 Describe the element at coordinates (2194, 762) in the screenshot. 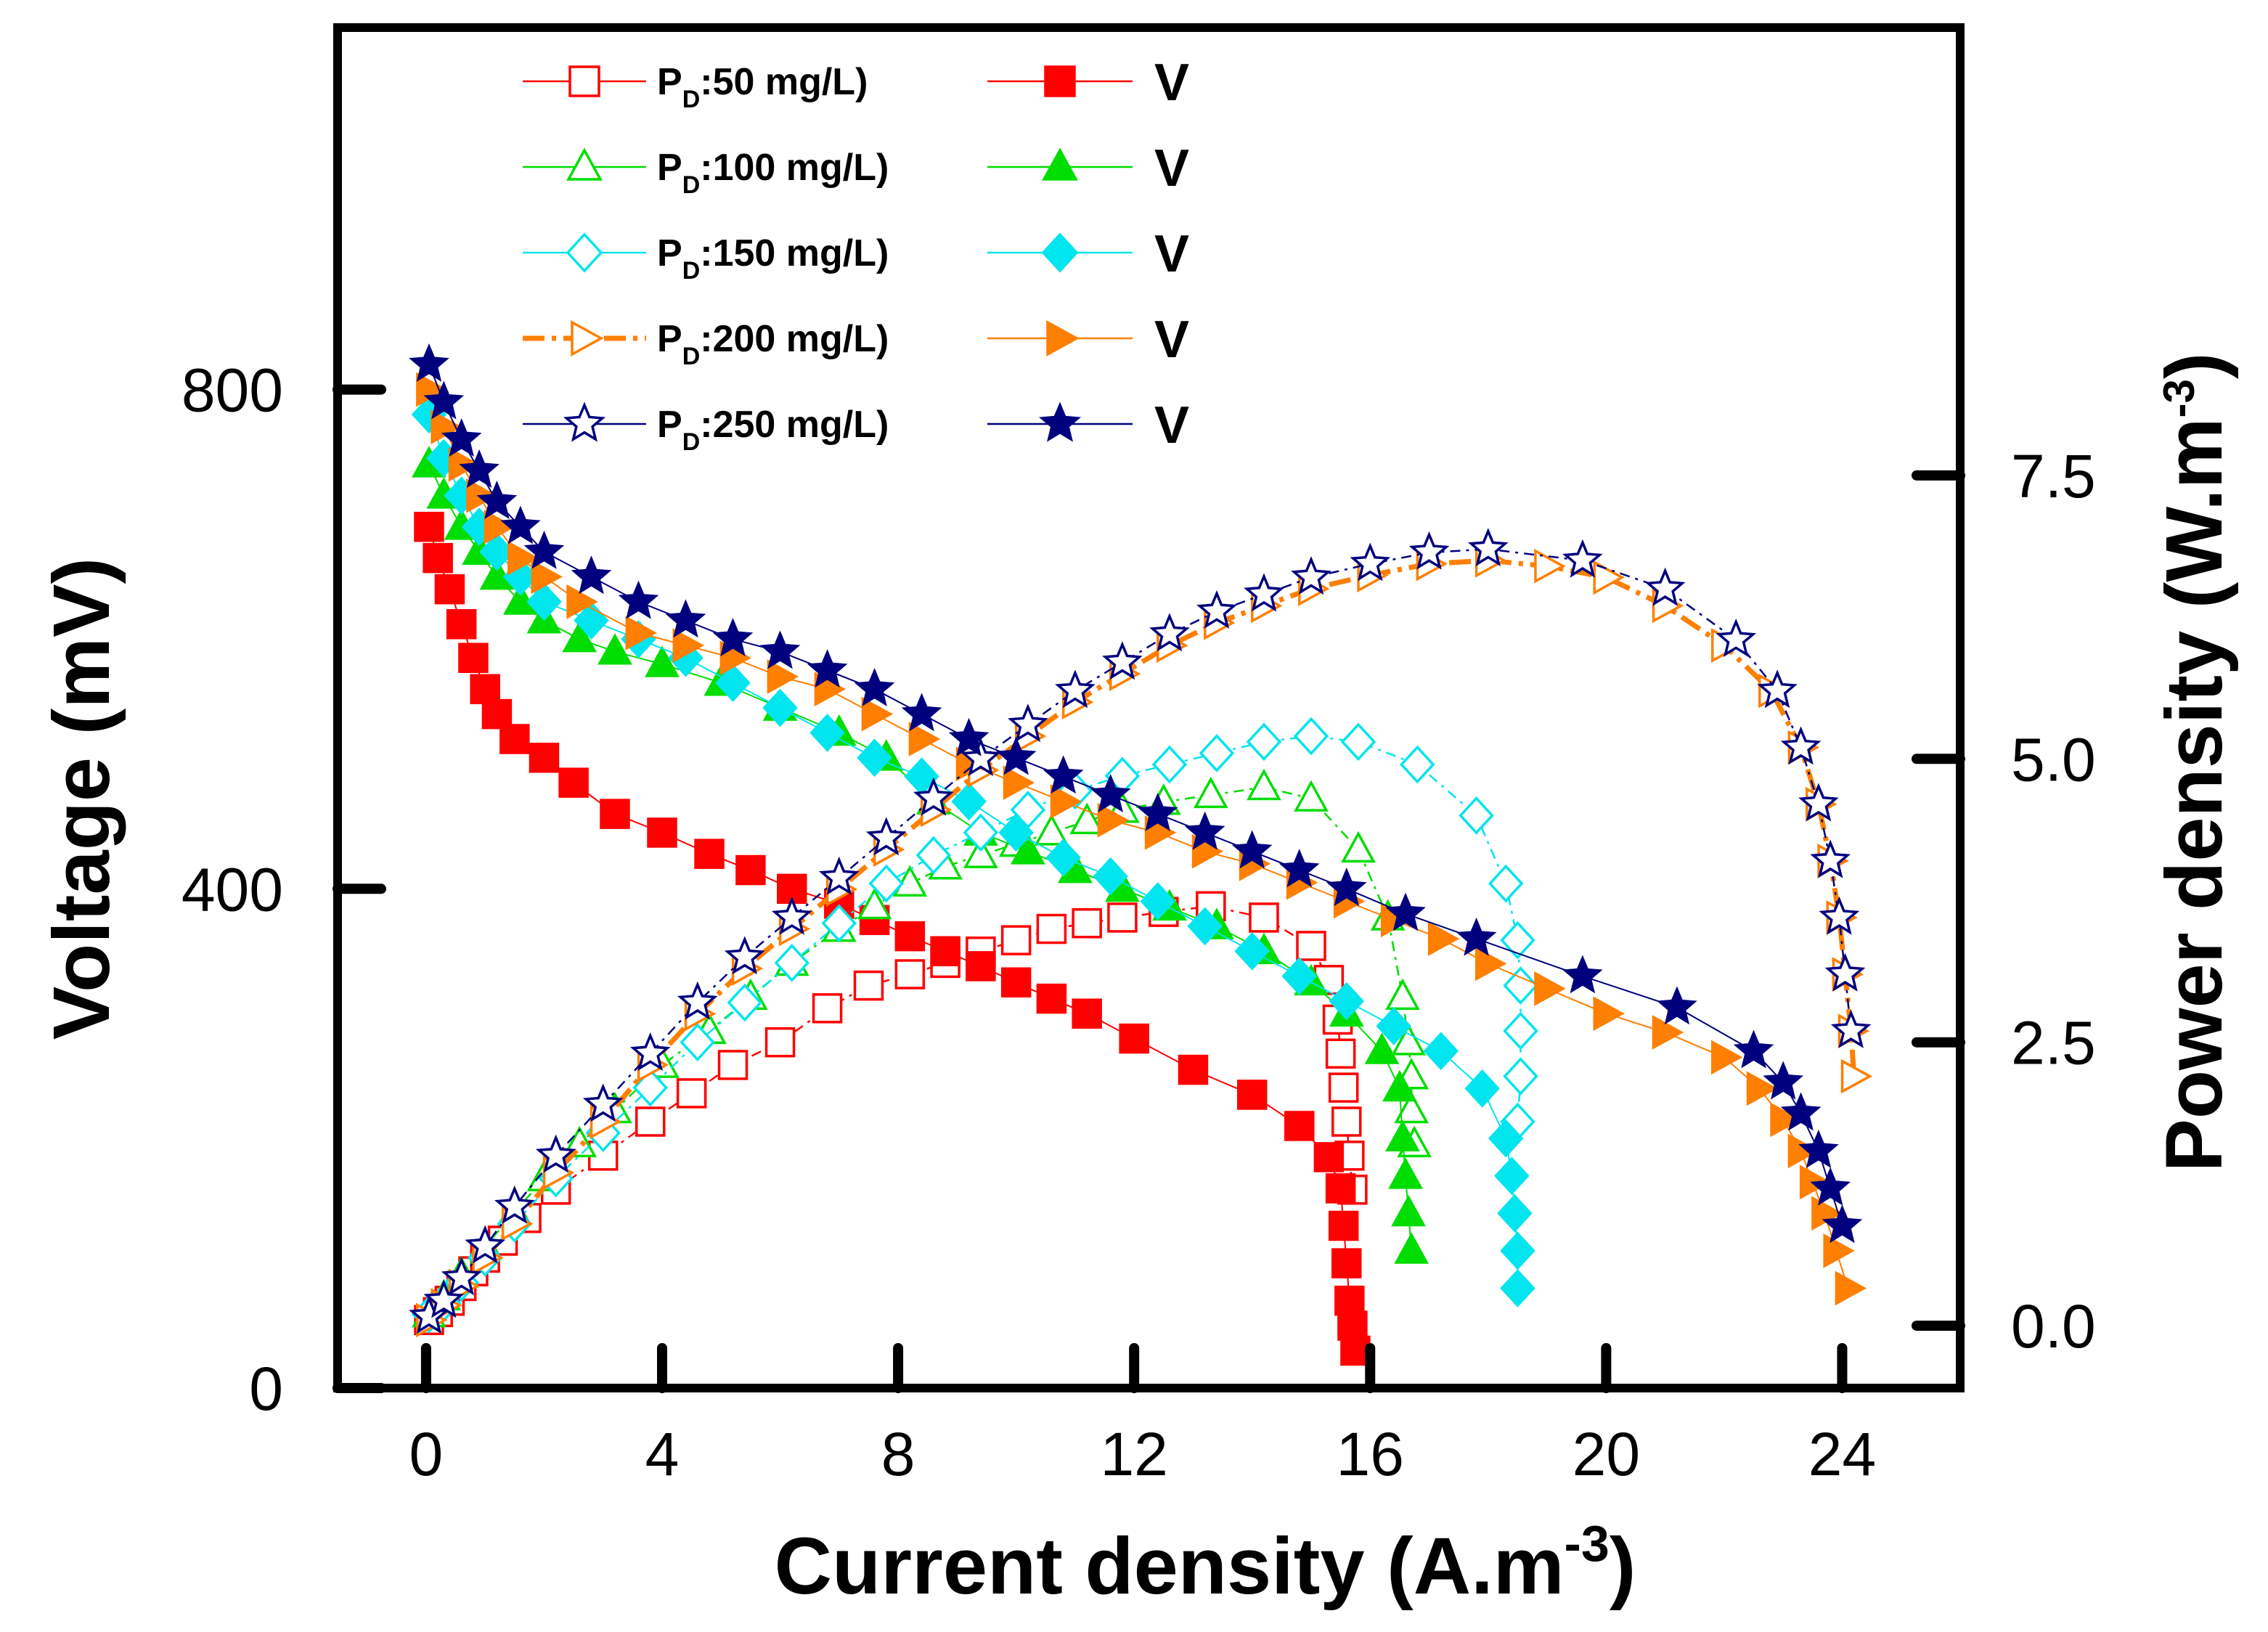

I see `y-right-axis-title: Power density (W.m-3)` at that location.